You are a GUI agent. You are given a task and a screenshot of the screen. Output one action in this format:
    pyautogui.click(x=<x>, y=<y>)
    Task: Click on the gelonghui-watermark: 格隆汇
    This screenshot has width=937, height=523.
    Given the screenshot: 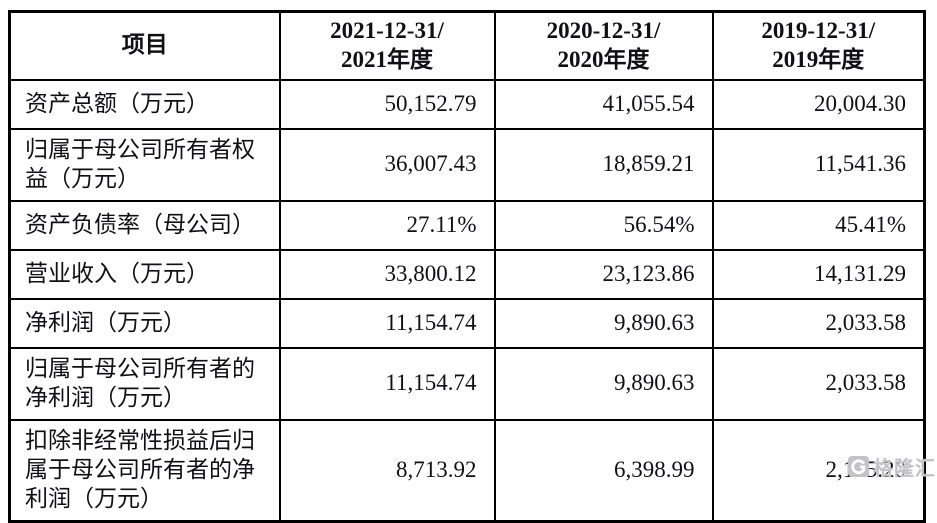 What is the action you would take?
    pyautogui.click(x=891, y=466)
    